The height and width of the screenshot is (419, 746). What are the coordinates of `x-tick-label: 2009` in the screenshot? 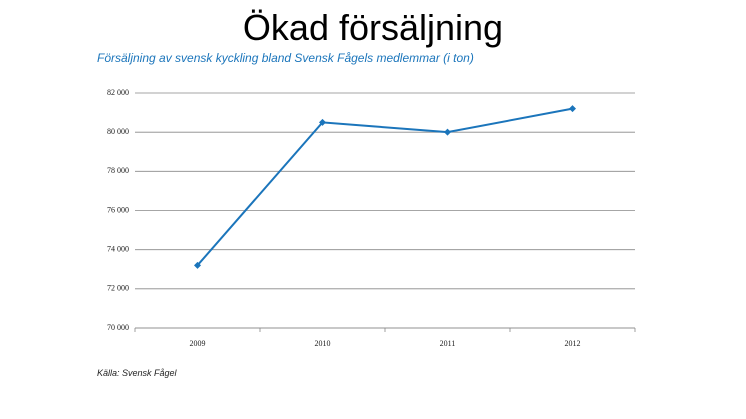 It's located at (198, 343).